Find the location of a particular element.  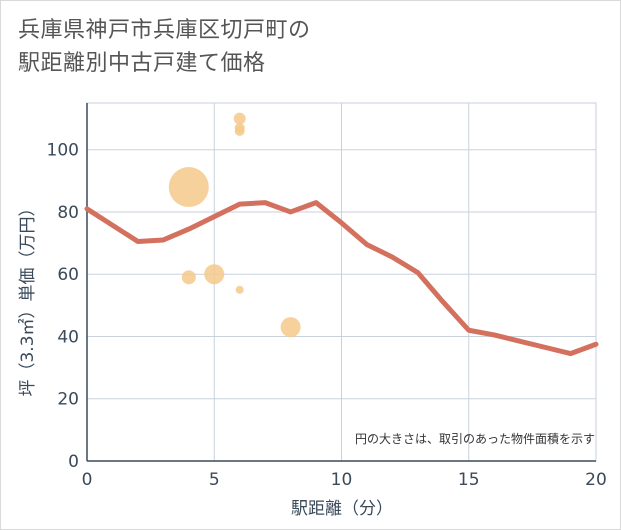

bubble-size-note: 円の大きさは、取引のあった物件面積を示す is located at coordinates (475, 438).